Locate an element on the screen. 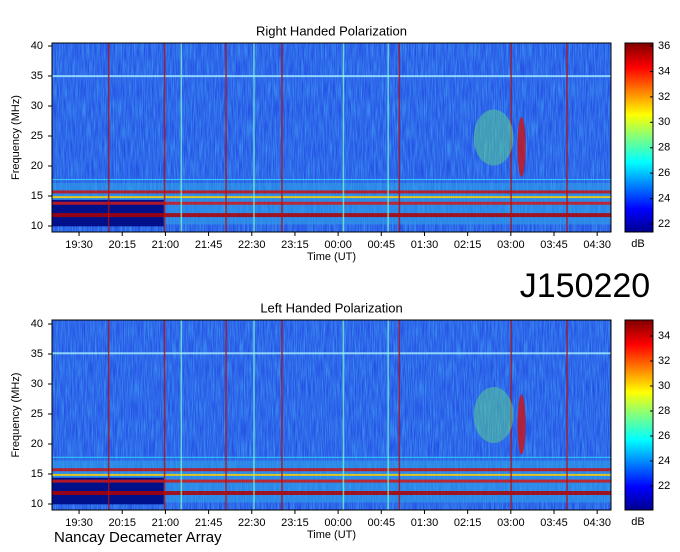 This screenshot has height=552, width=680. x-tick-label: 03:45 is located at coordinates (554, 245).